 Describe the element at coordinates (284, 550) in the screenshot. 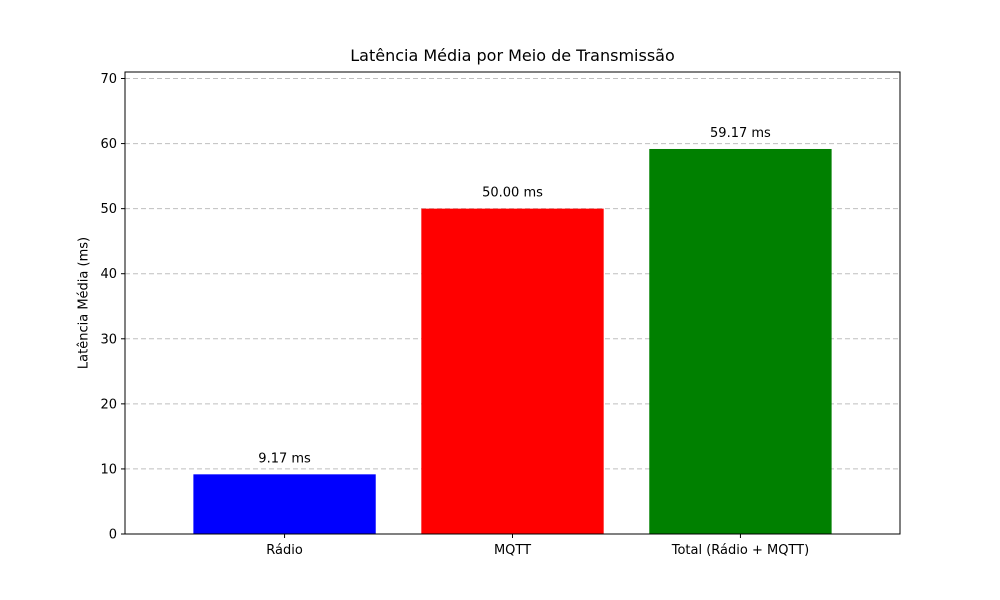

I see `x-tick-label: Rádio` at that location.